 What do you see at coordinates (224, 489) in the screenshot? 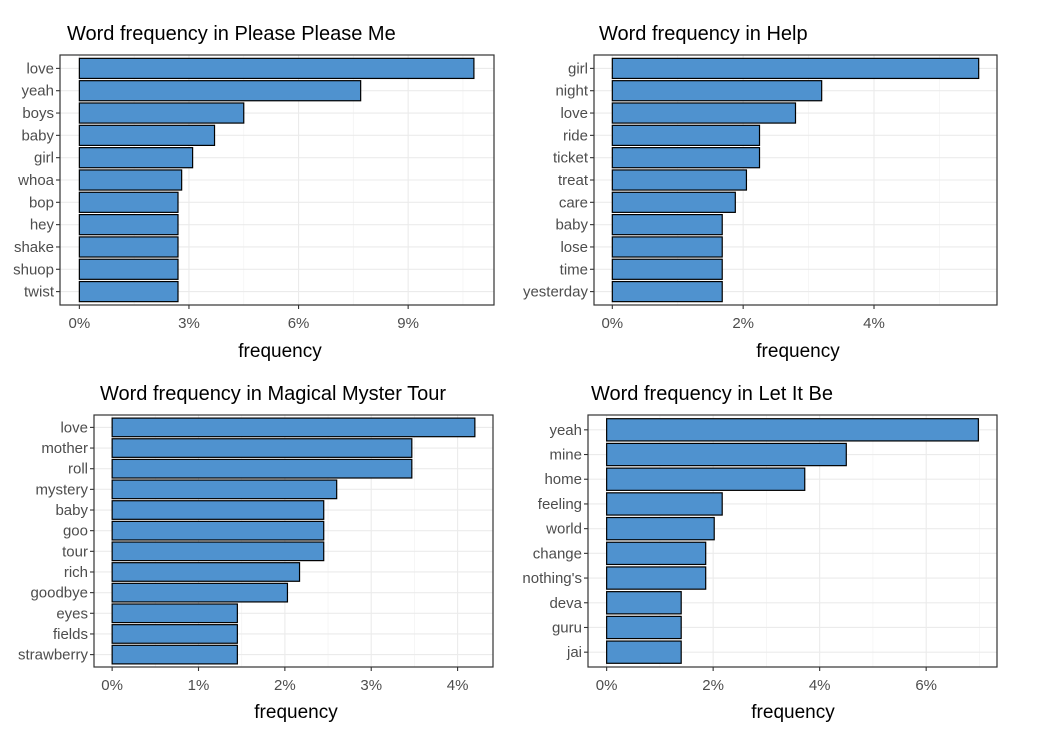
I see `bar-mystery` at bounding box center [224, 489].